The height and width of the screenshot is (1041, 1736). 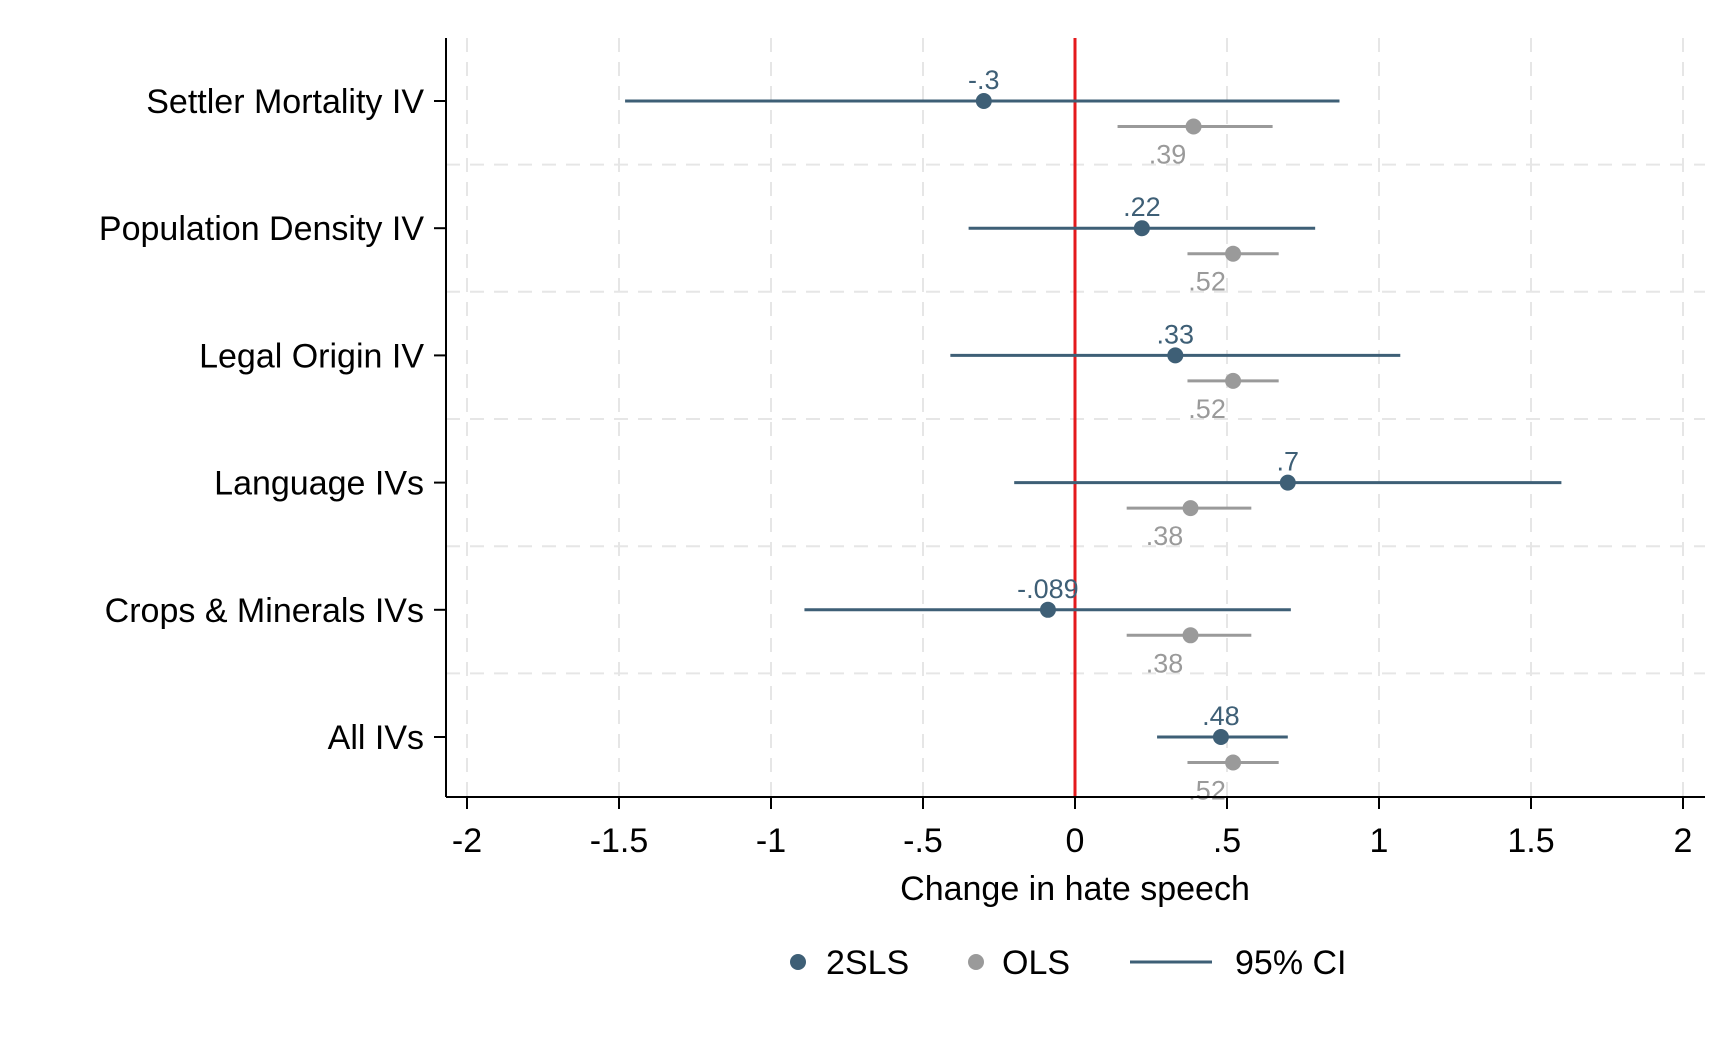 What do you see at coordinates (1036, 963) in the screenshot?
I see `legend-label: OLS` at bounding box center [1036, 963].